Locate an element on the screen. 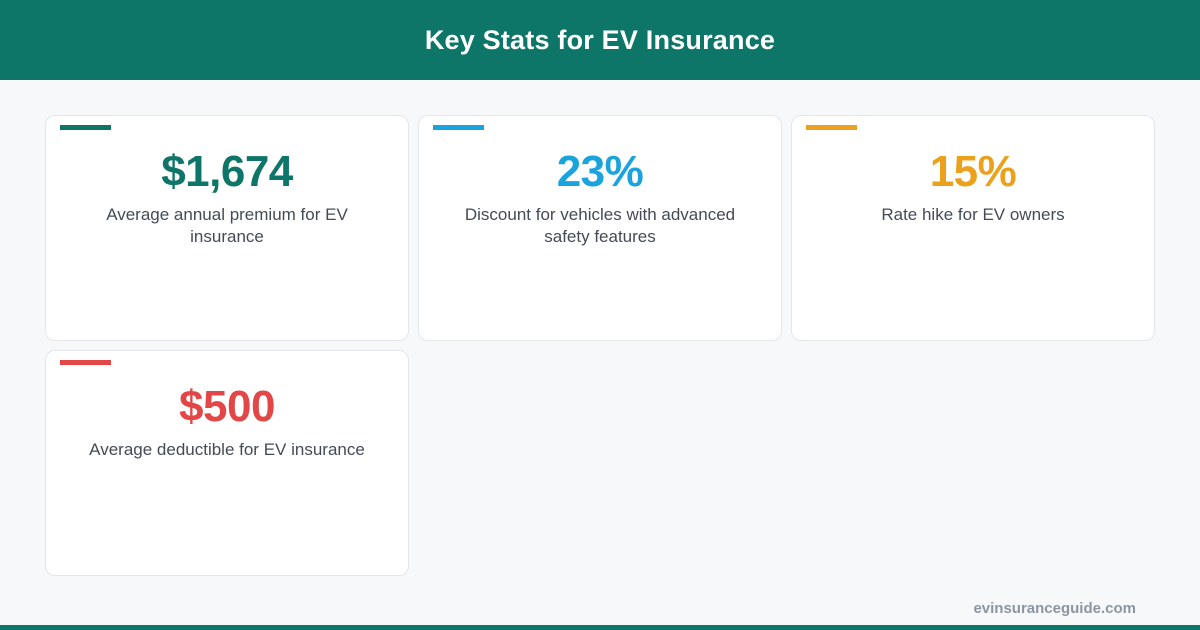 The width and height of the screenshot is (1200, 630). page-title: Key Stats for EV Insurance is located at coordinates (600, 39).